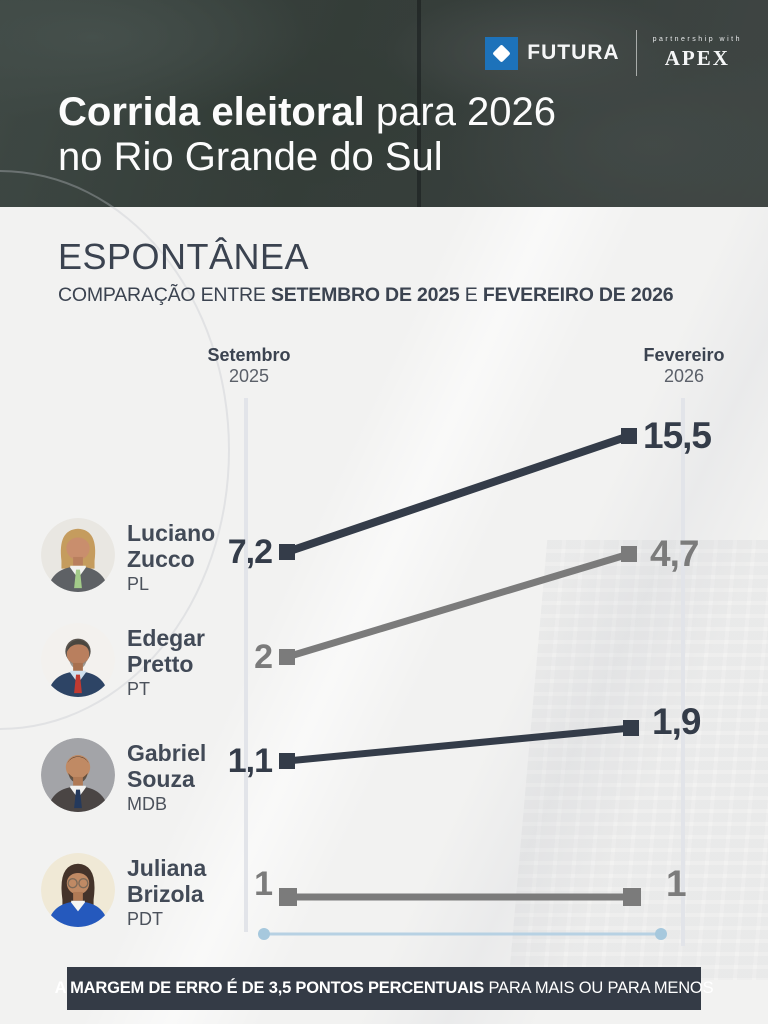 Image resolution: width=768 pixels, height=1024 pixels. Describe the element at coordinates (638, 760) in the screenshot. I see `faint-building-texture` at that location.